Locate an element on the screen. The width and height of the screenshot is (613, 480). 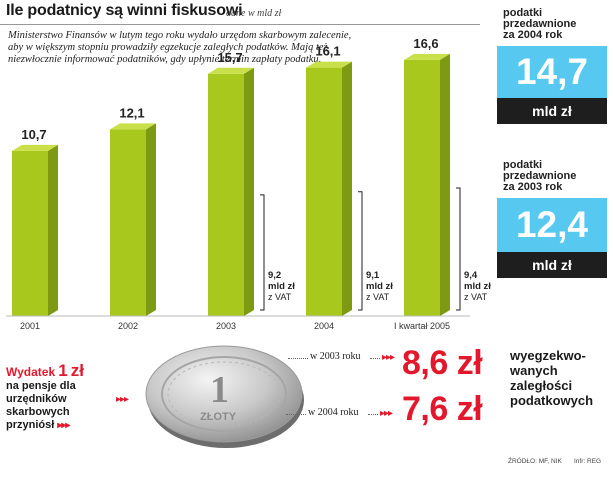
coin-icon: 1 ZŁOTY is located at coordinates (224, 396).